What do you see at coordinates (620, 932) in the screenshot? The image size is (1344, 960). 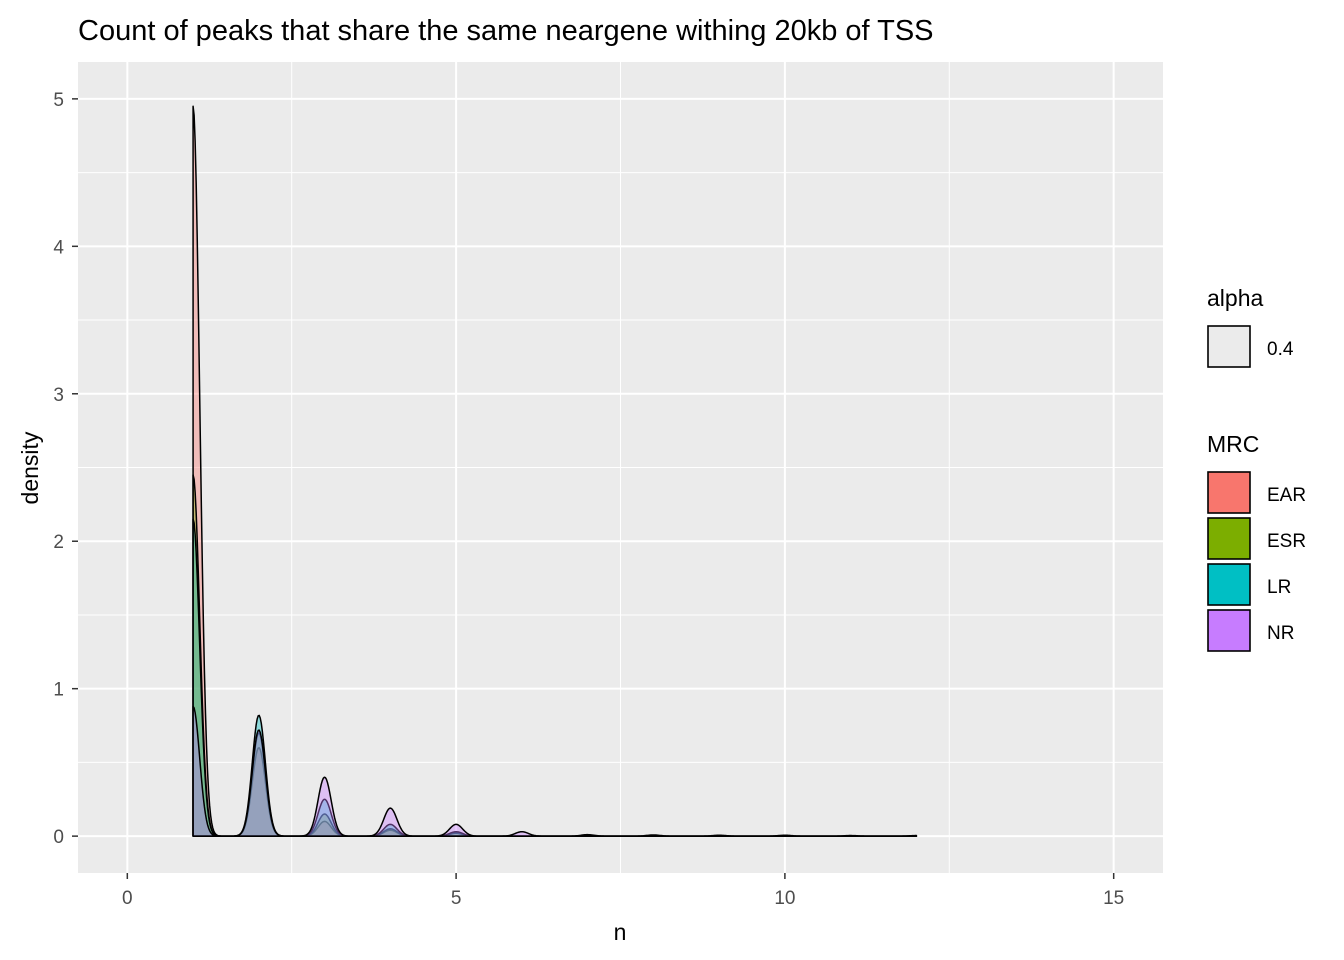 I see `x-axis-title: n` at bounding box center [620, 932].